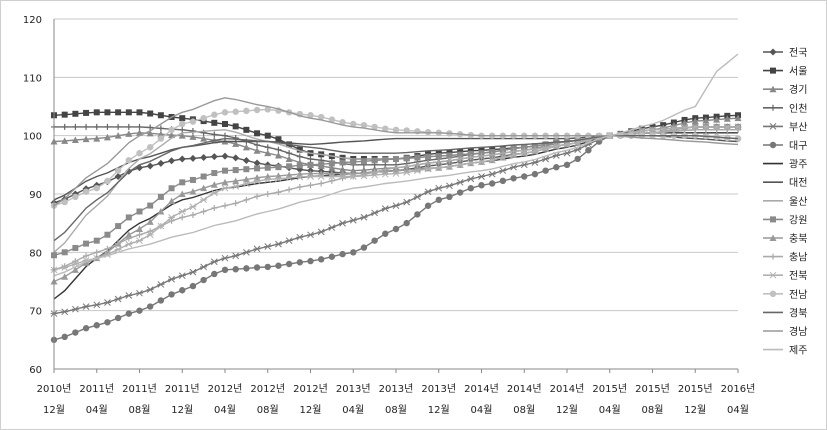 The image size is (827, 430). I want to click on legend-item: 전북, so click(785, 276).